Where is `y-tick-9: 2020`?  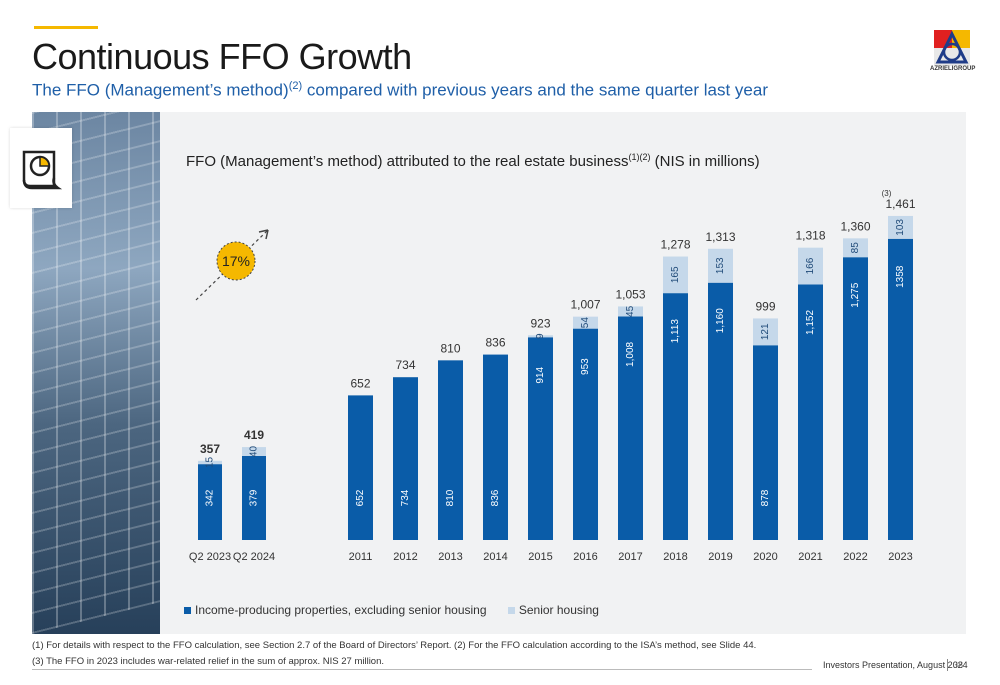 y-tick-9: 2020 is located at coordinates (765, 557).